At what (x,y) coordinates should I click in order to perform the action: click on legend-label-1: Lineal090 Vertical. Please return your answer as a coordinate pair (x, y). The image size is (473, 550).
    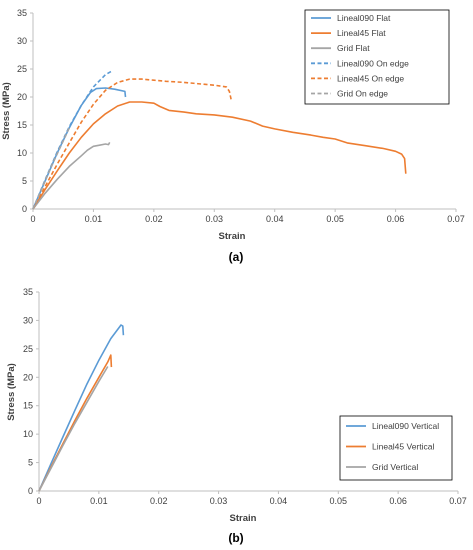
    Looking at the image, I should click on (405, 426).